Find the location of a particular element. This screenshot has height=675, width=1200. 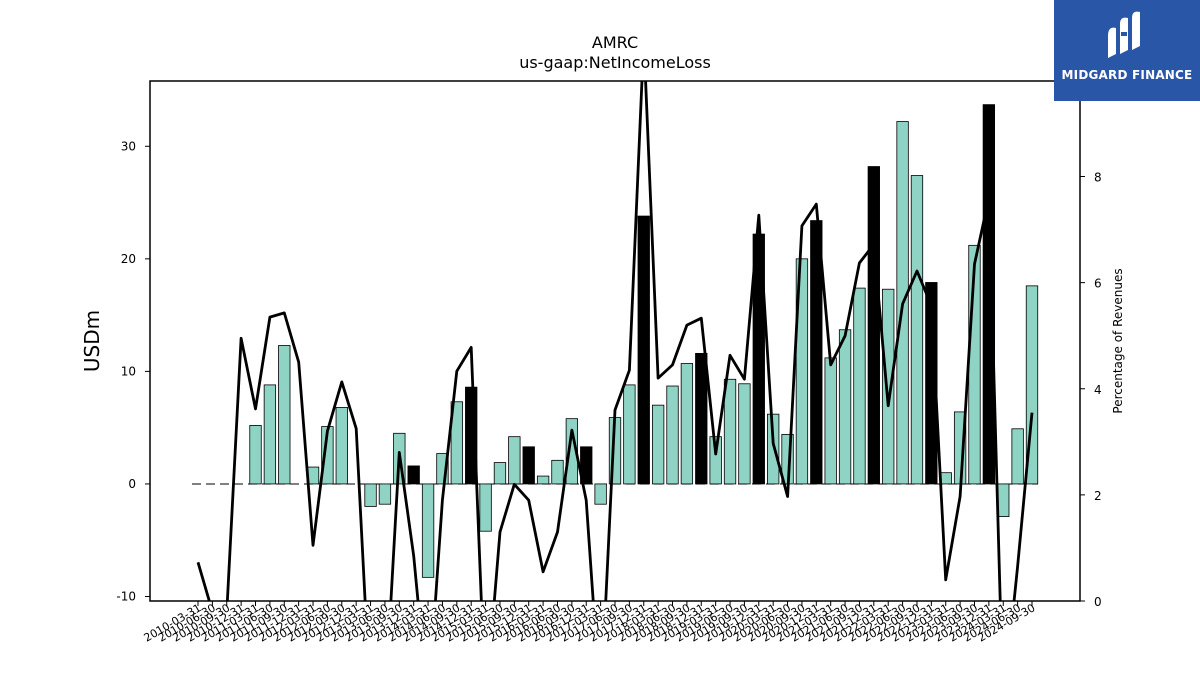

logo-mark-icon is located at coordinates (1124, 34).